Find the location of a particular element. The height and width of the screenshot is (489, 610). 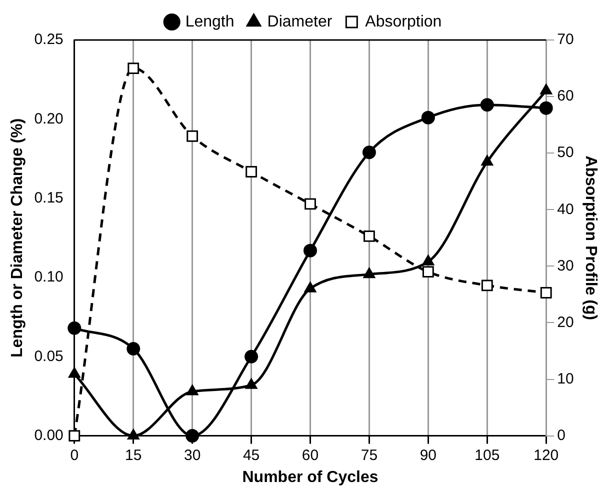

x-tick-label: 60 is located at coordinates (310, 455).